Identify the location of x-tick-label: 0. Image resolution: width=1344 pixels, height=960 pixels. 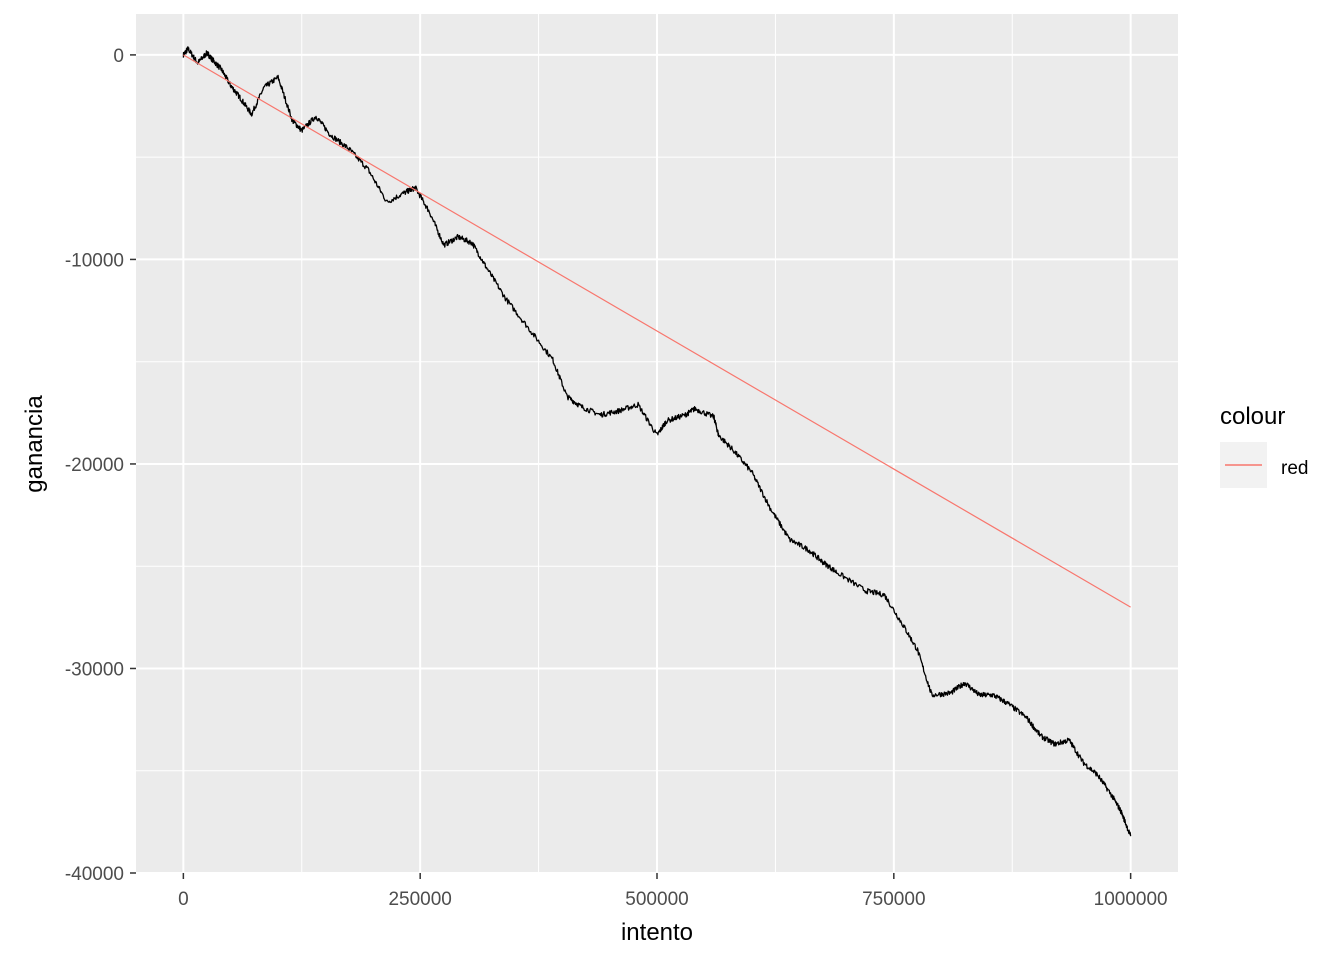
(183, 899).